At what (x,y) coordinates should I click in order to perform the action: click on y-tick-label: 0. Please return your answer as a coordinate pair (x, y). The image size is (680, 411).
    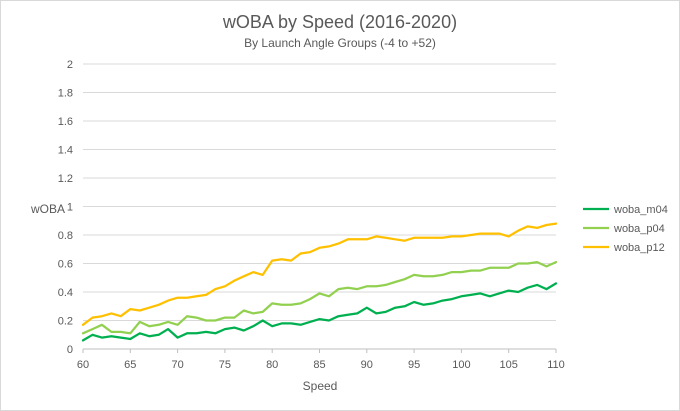
    Looking at the image, I should click on (70, 350).